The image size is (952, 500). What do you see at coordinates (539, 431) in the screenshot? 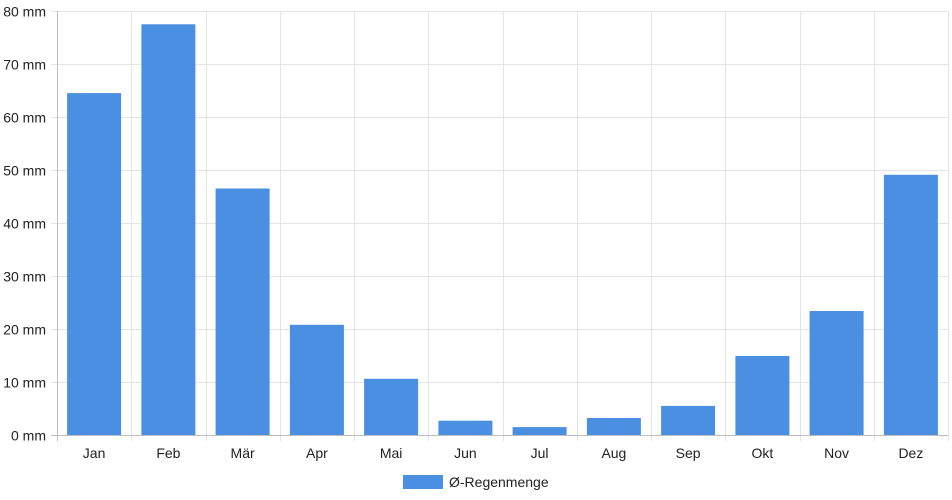
I see `bar-jul` at bounding box center [539, 431].